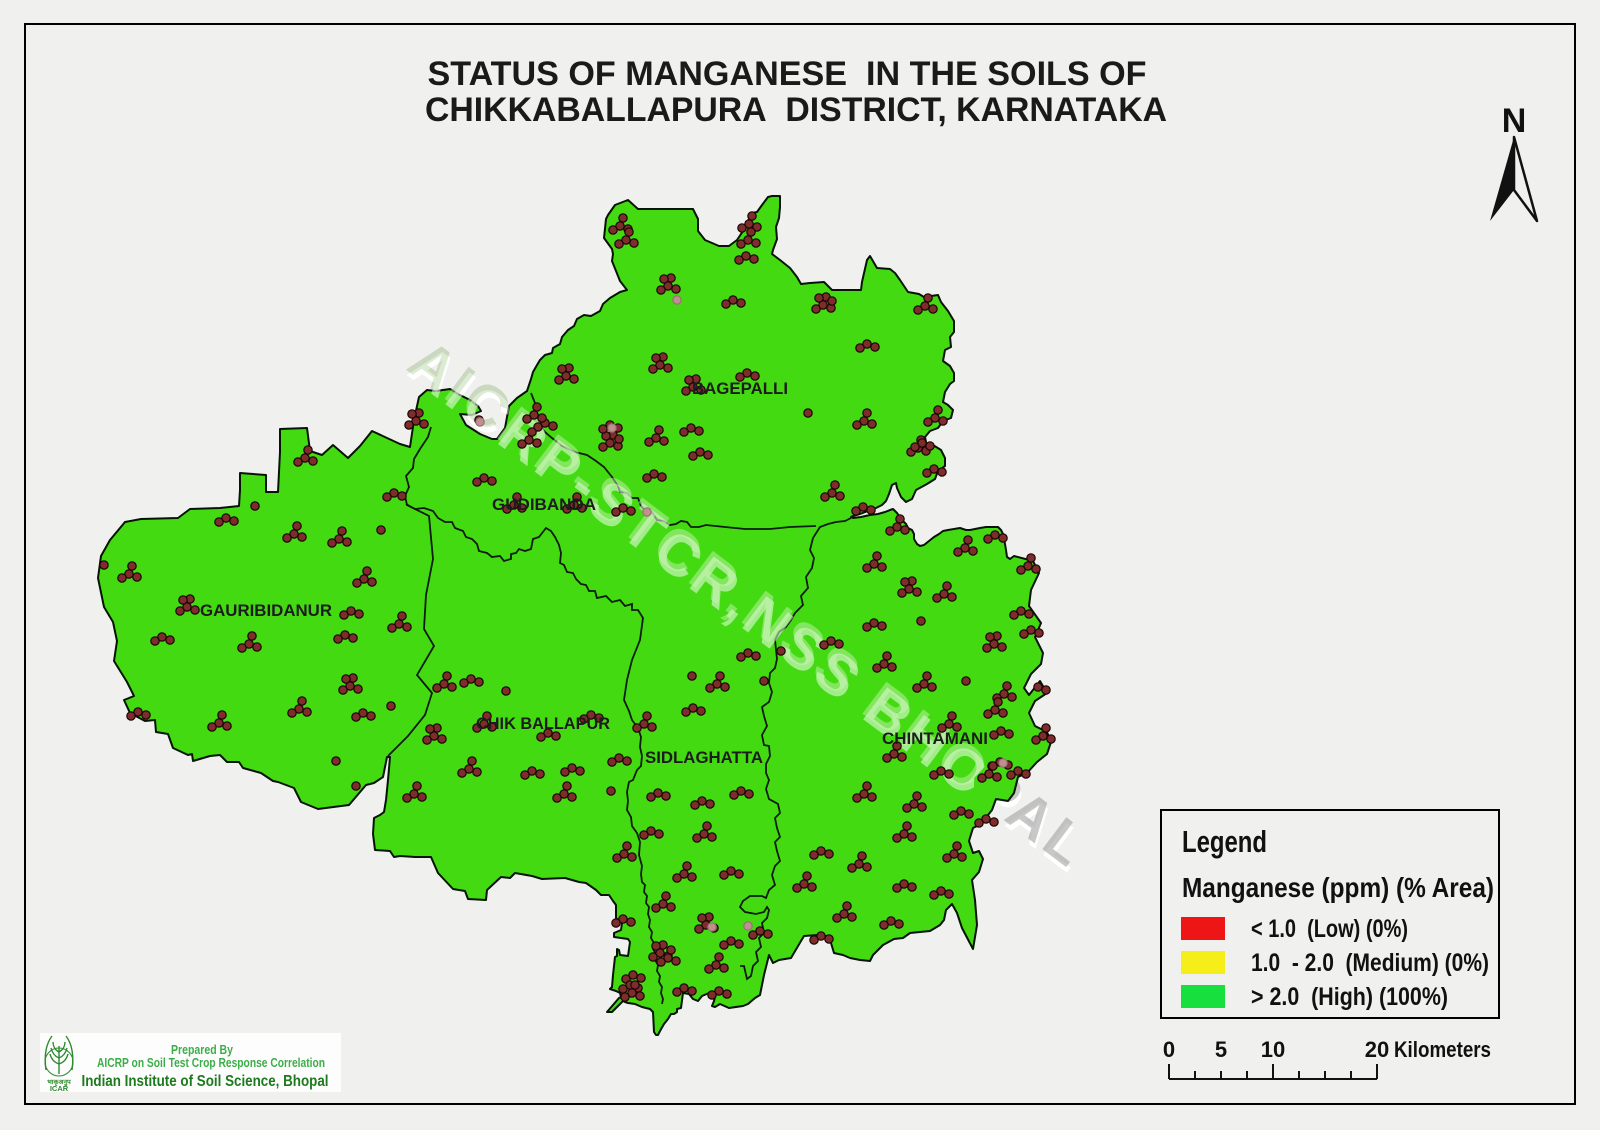  What do you see at coordinates (59, 1082) in the screenshot?
I see `svg-text: भाकृअनुप` at bounding box center [59, 1082].